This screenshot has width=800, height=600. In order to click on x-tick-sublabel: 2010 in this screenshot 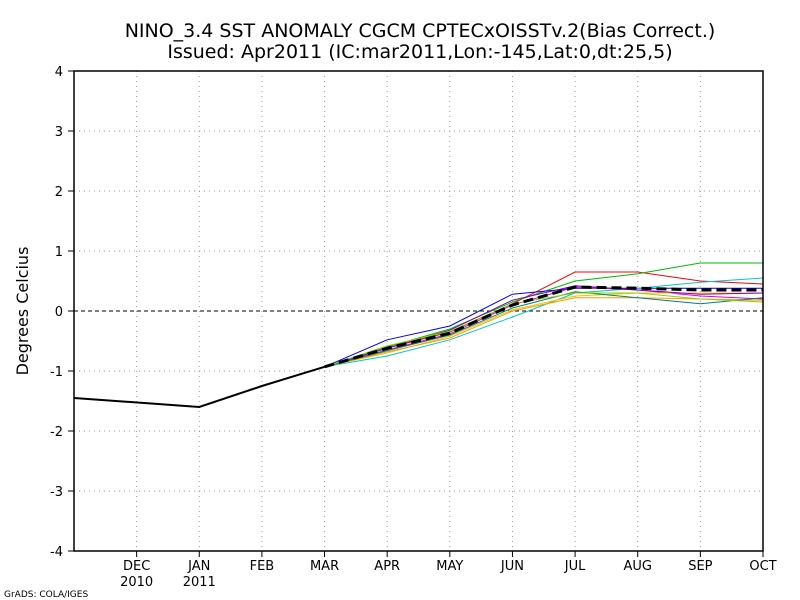, I will do `click(136, 582)`.